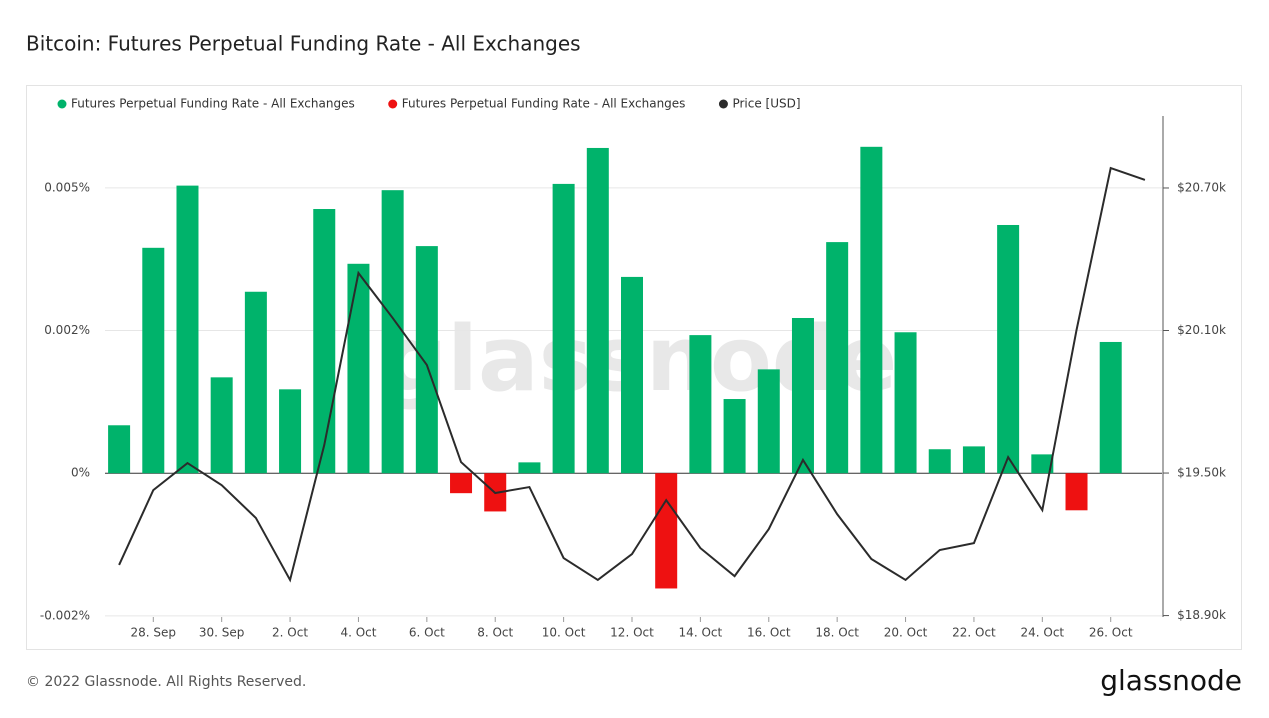  Describe the element at coordinates (154, 633) in the screenshot. I see `x-tick-label: 28. Sep` at that location.